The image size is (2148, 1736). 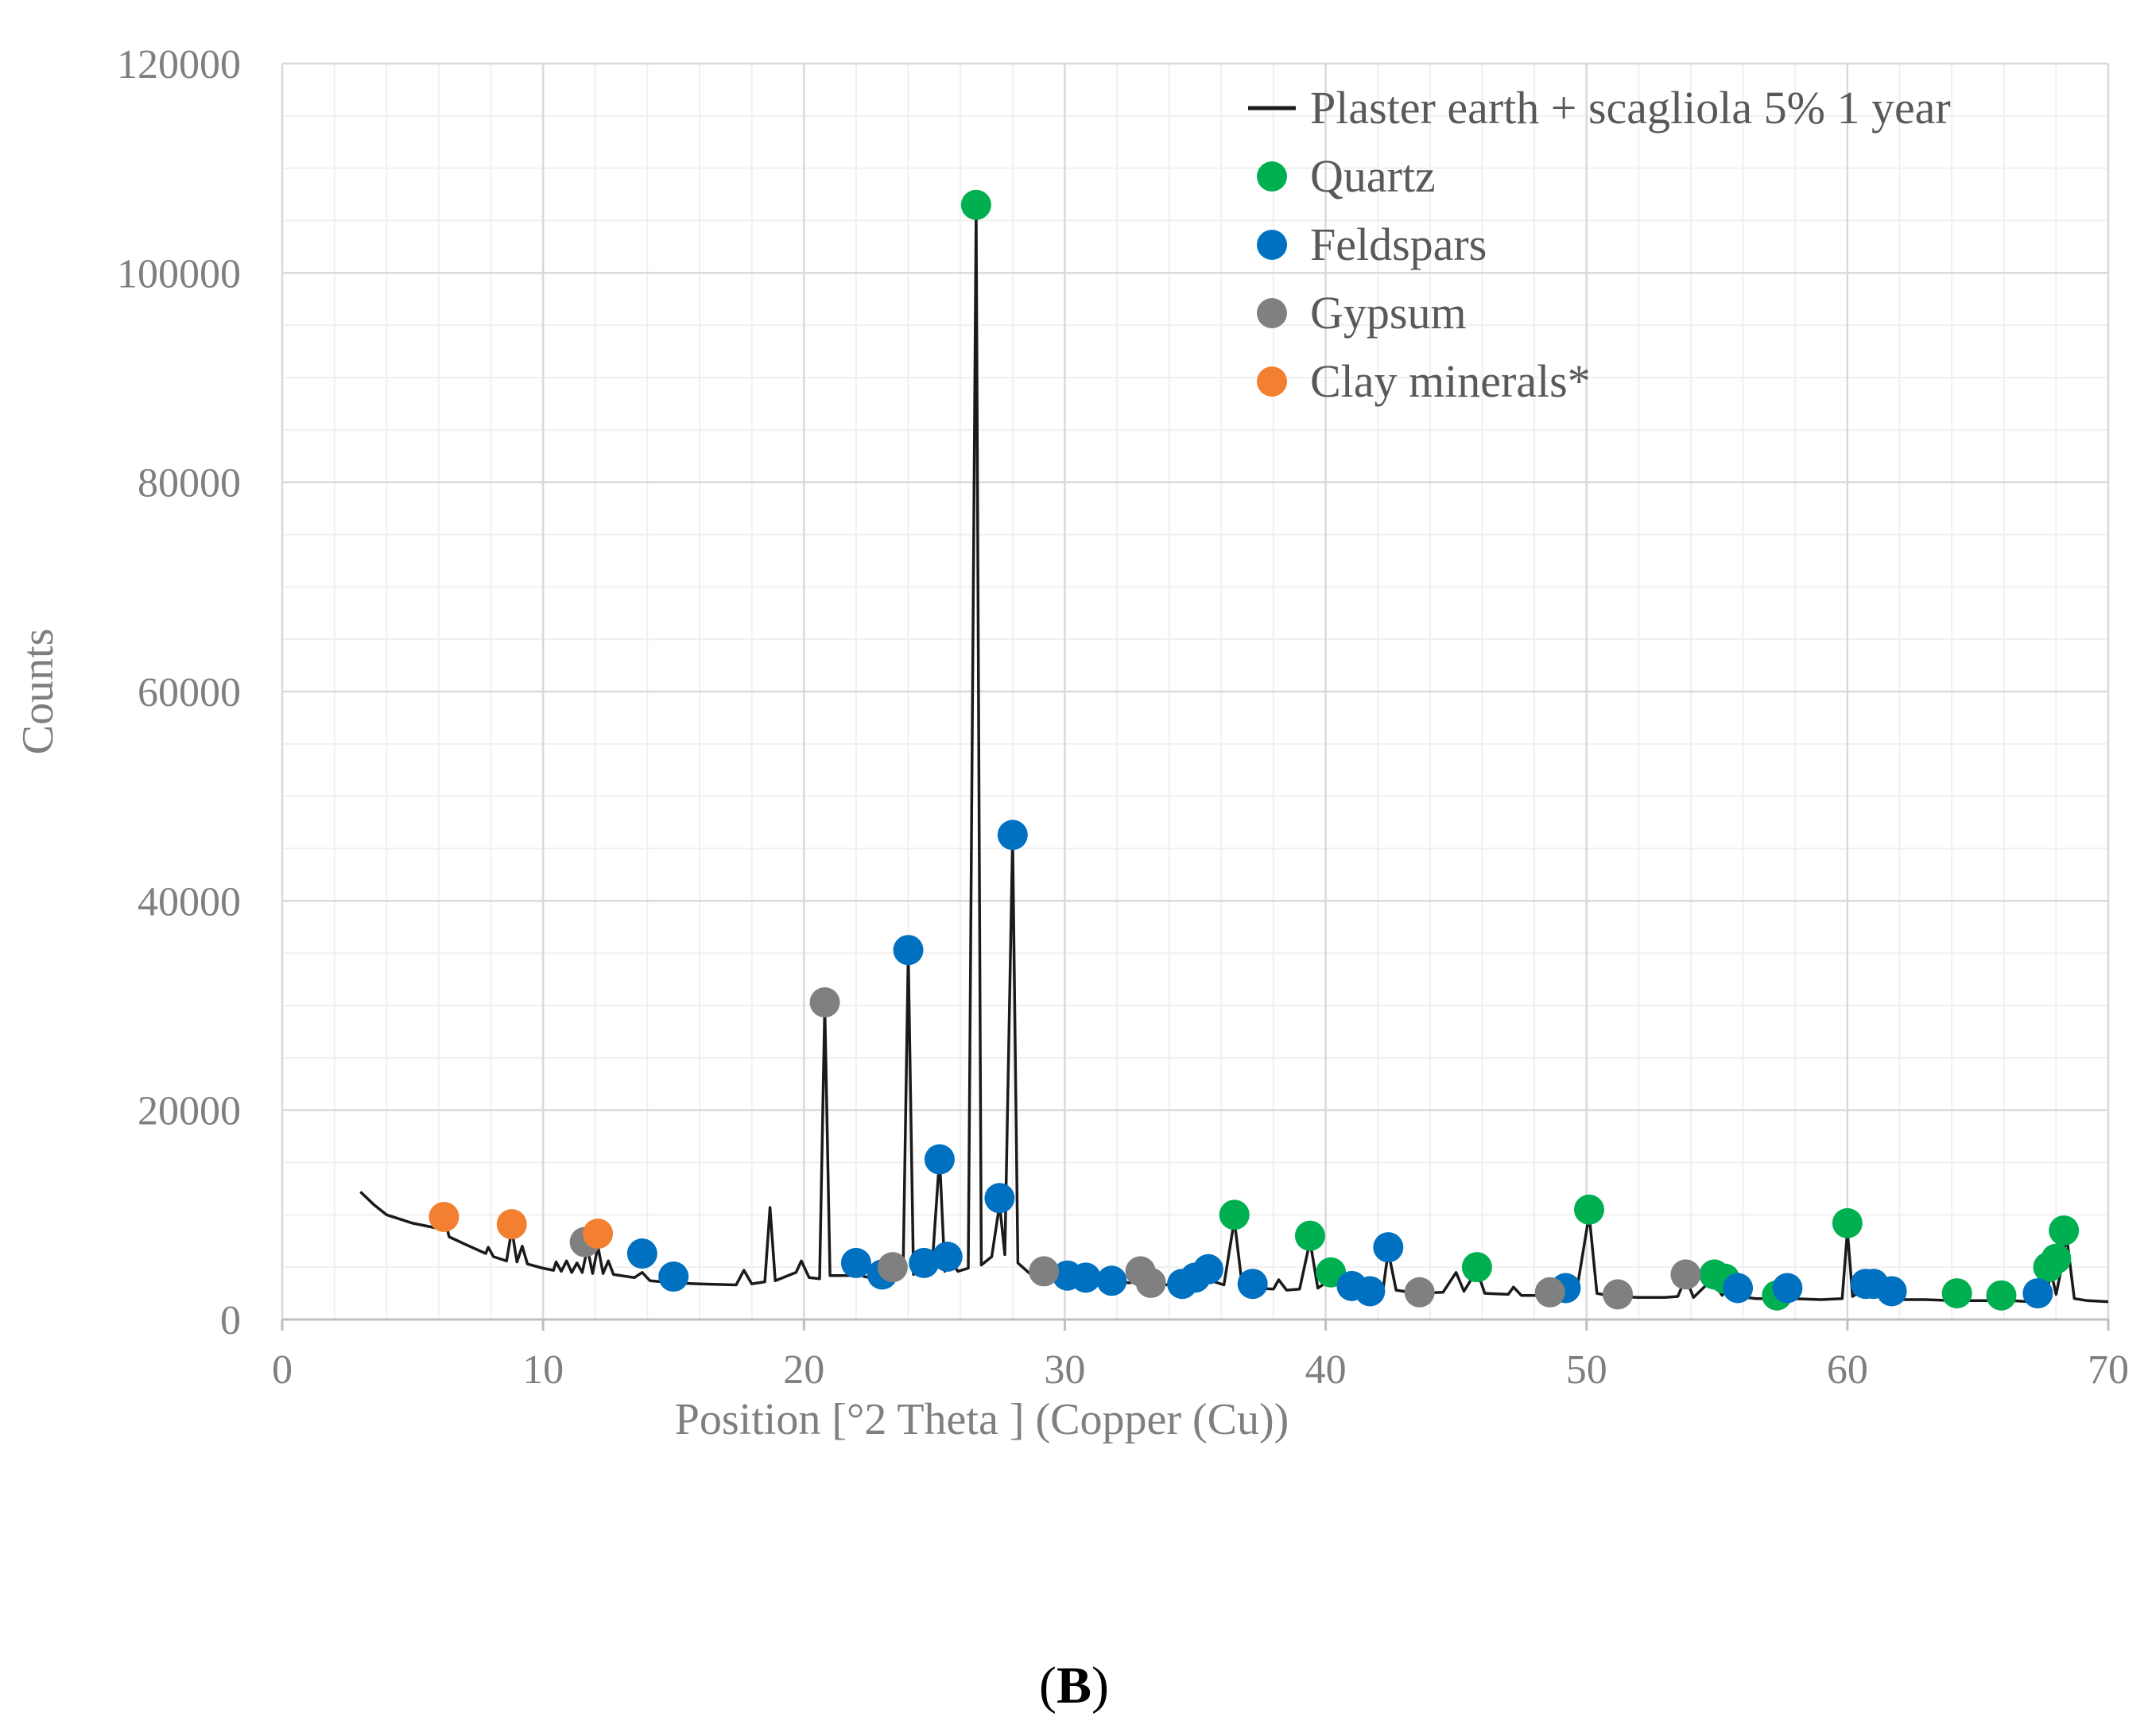 I want to click on panel-label-open: (, so click(x=1048, y=1686).